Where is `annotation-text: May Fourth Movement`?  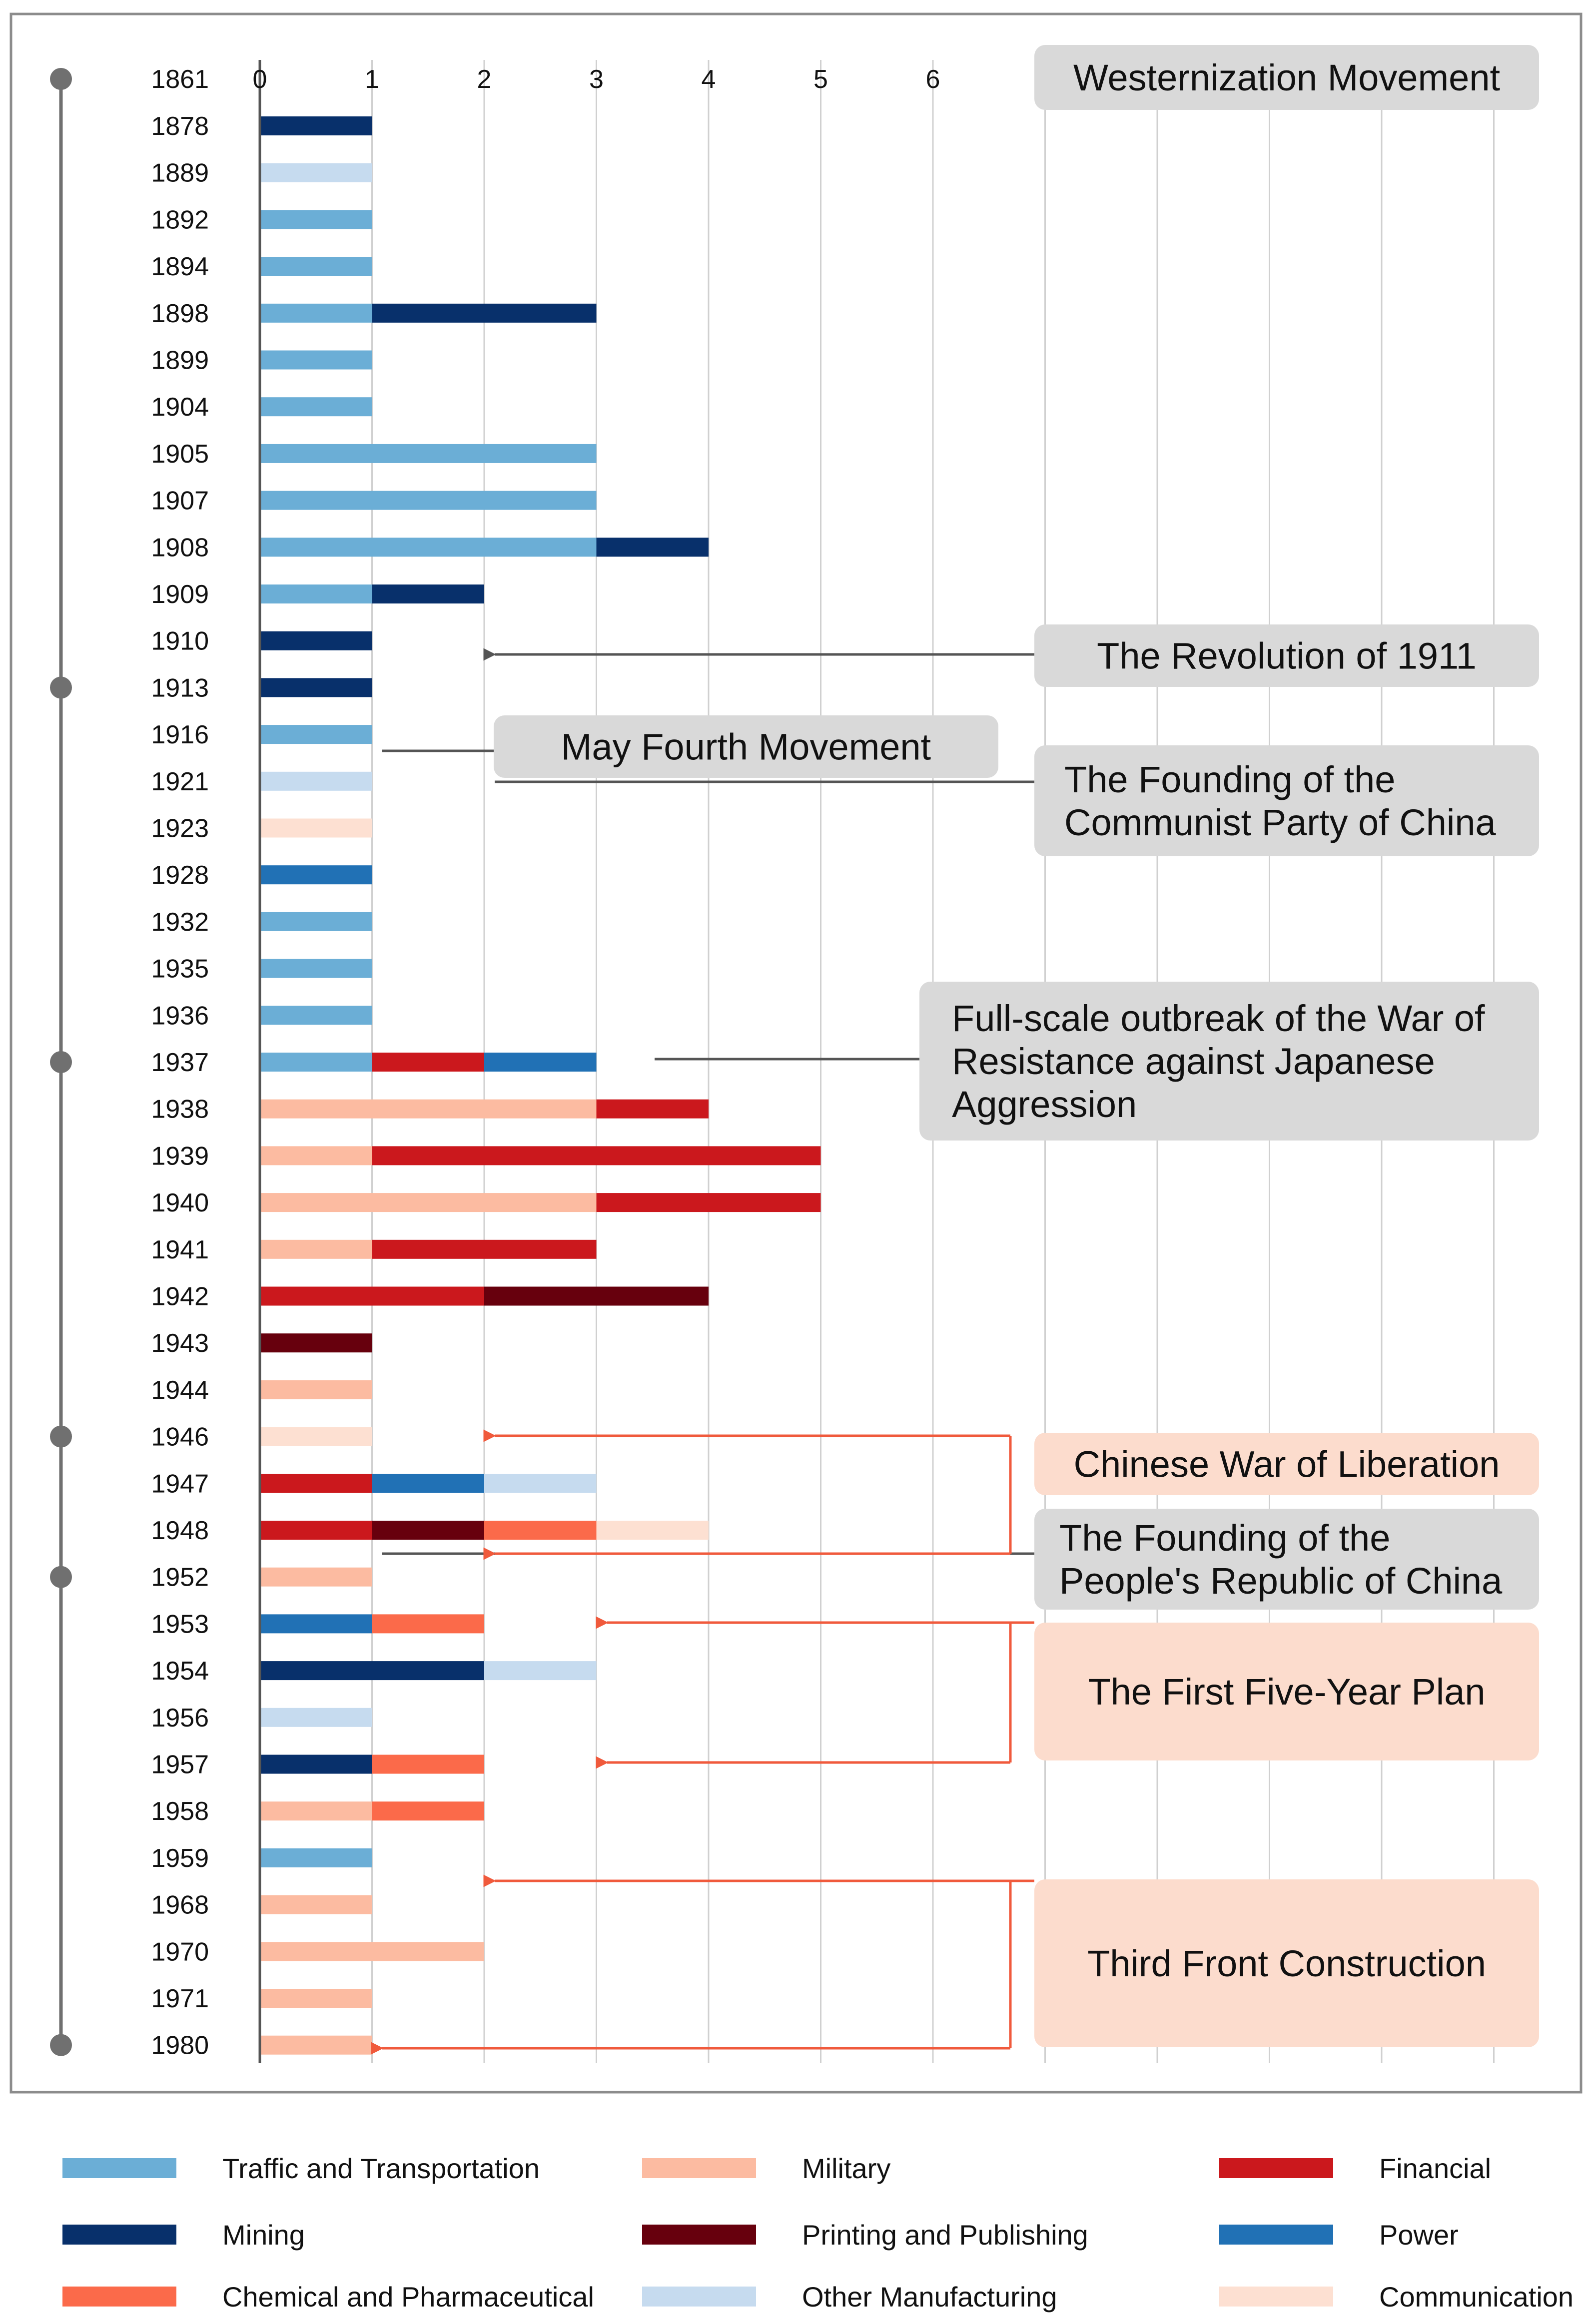
annotation-text: May Fourth Movement is located at coordinates (746, 747).